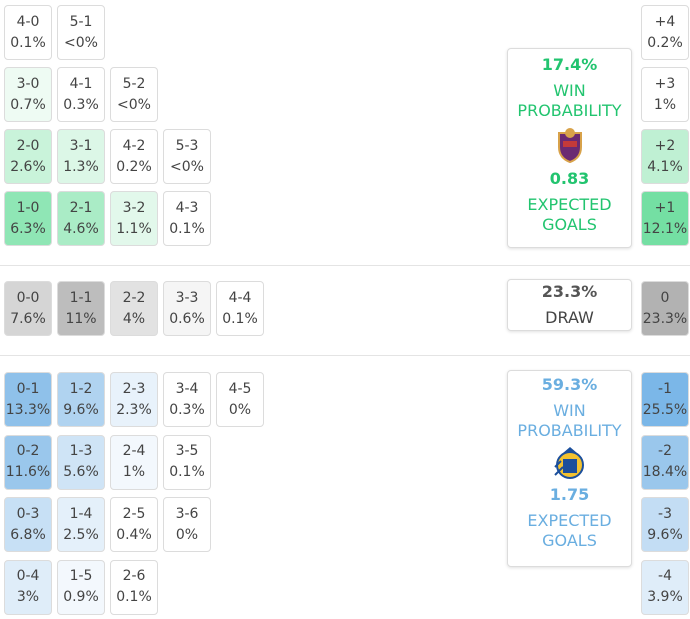 The height and width of the screenshot is (619, 690). What do you see at coordinates (81, 318) in the screenshot?
I see `probability: 11%` at bounding box center [81, 318].